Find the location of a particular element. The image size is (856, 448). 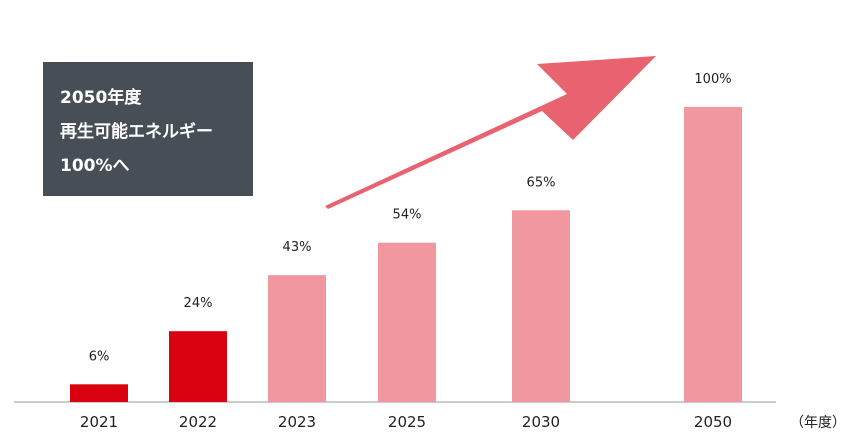

x-tick-label-2025: 2025 is located at coordinates (407, 422).